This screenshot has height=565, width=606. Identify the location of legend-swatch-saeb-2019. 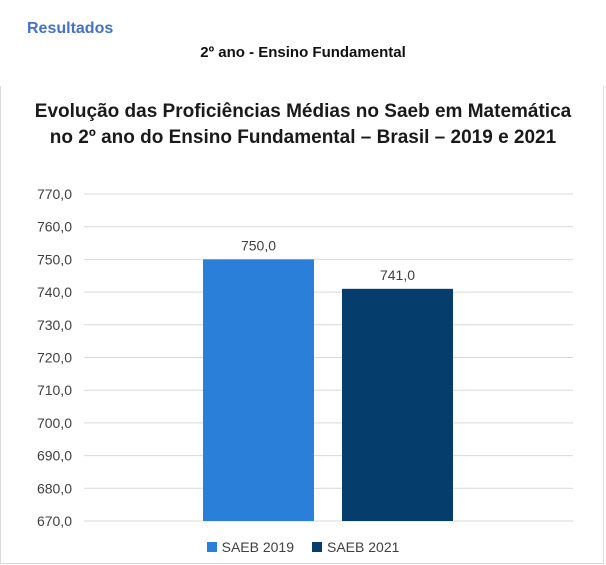
(211, 547).